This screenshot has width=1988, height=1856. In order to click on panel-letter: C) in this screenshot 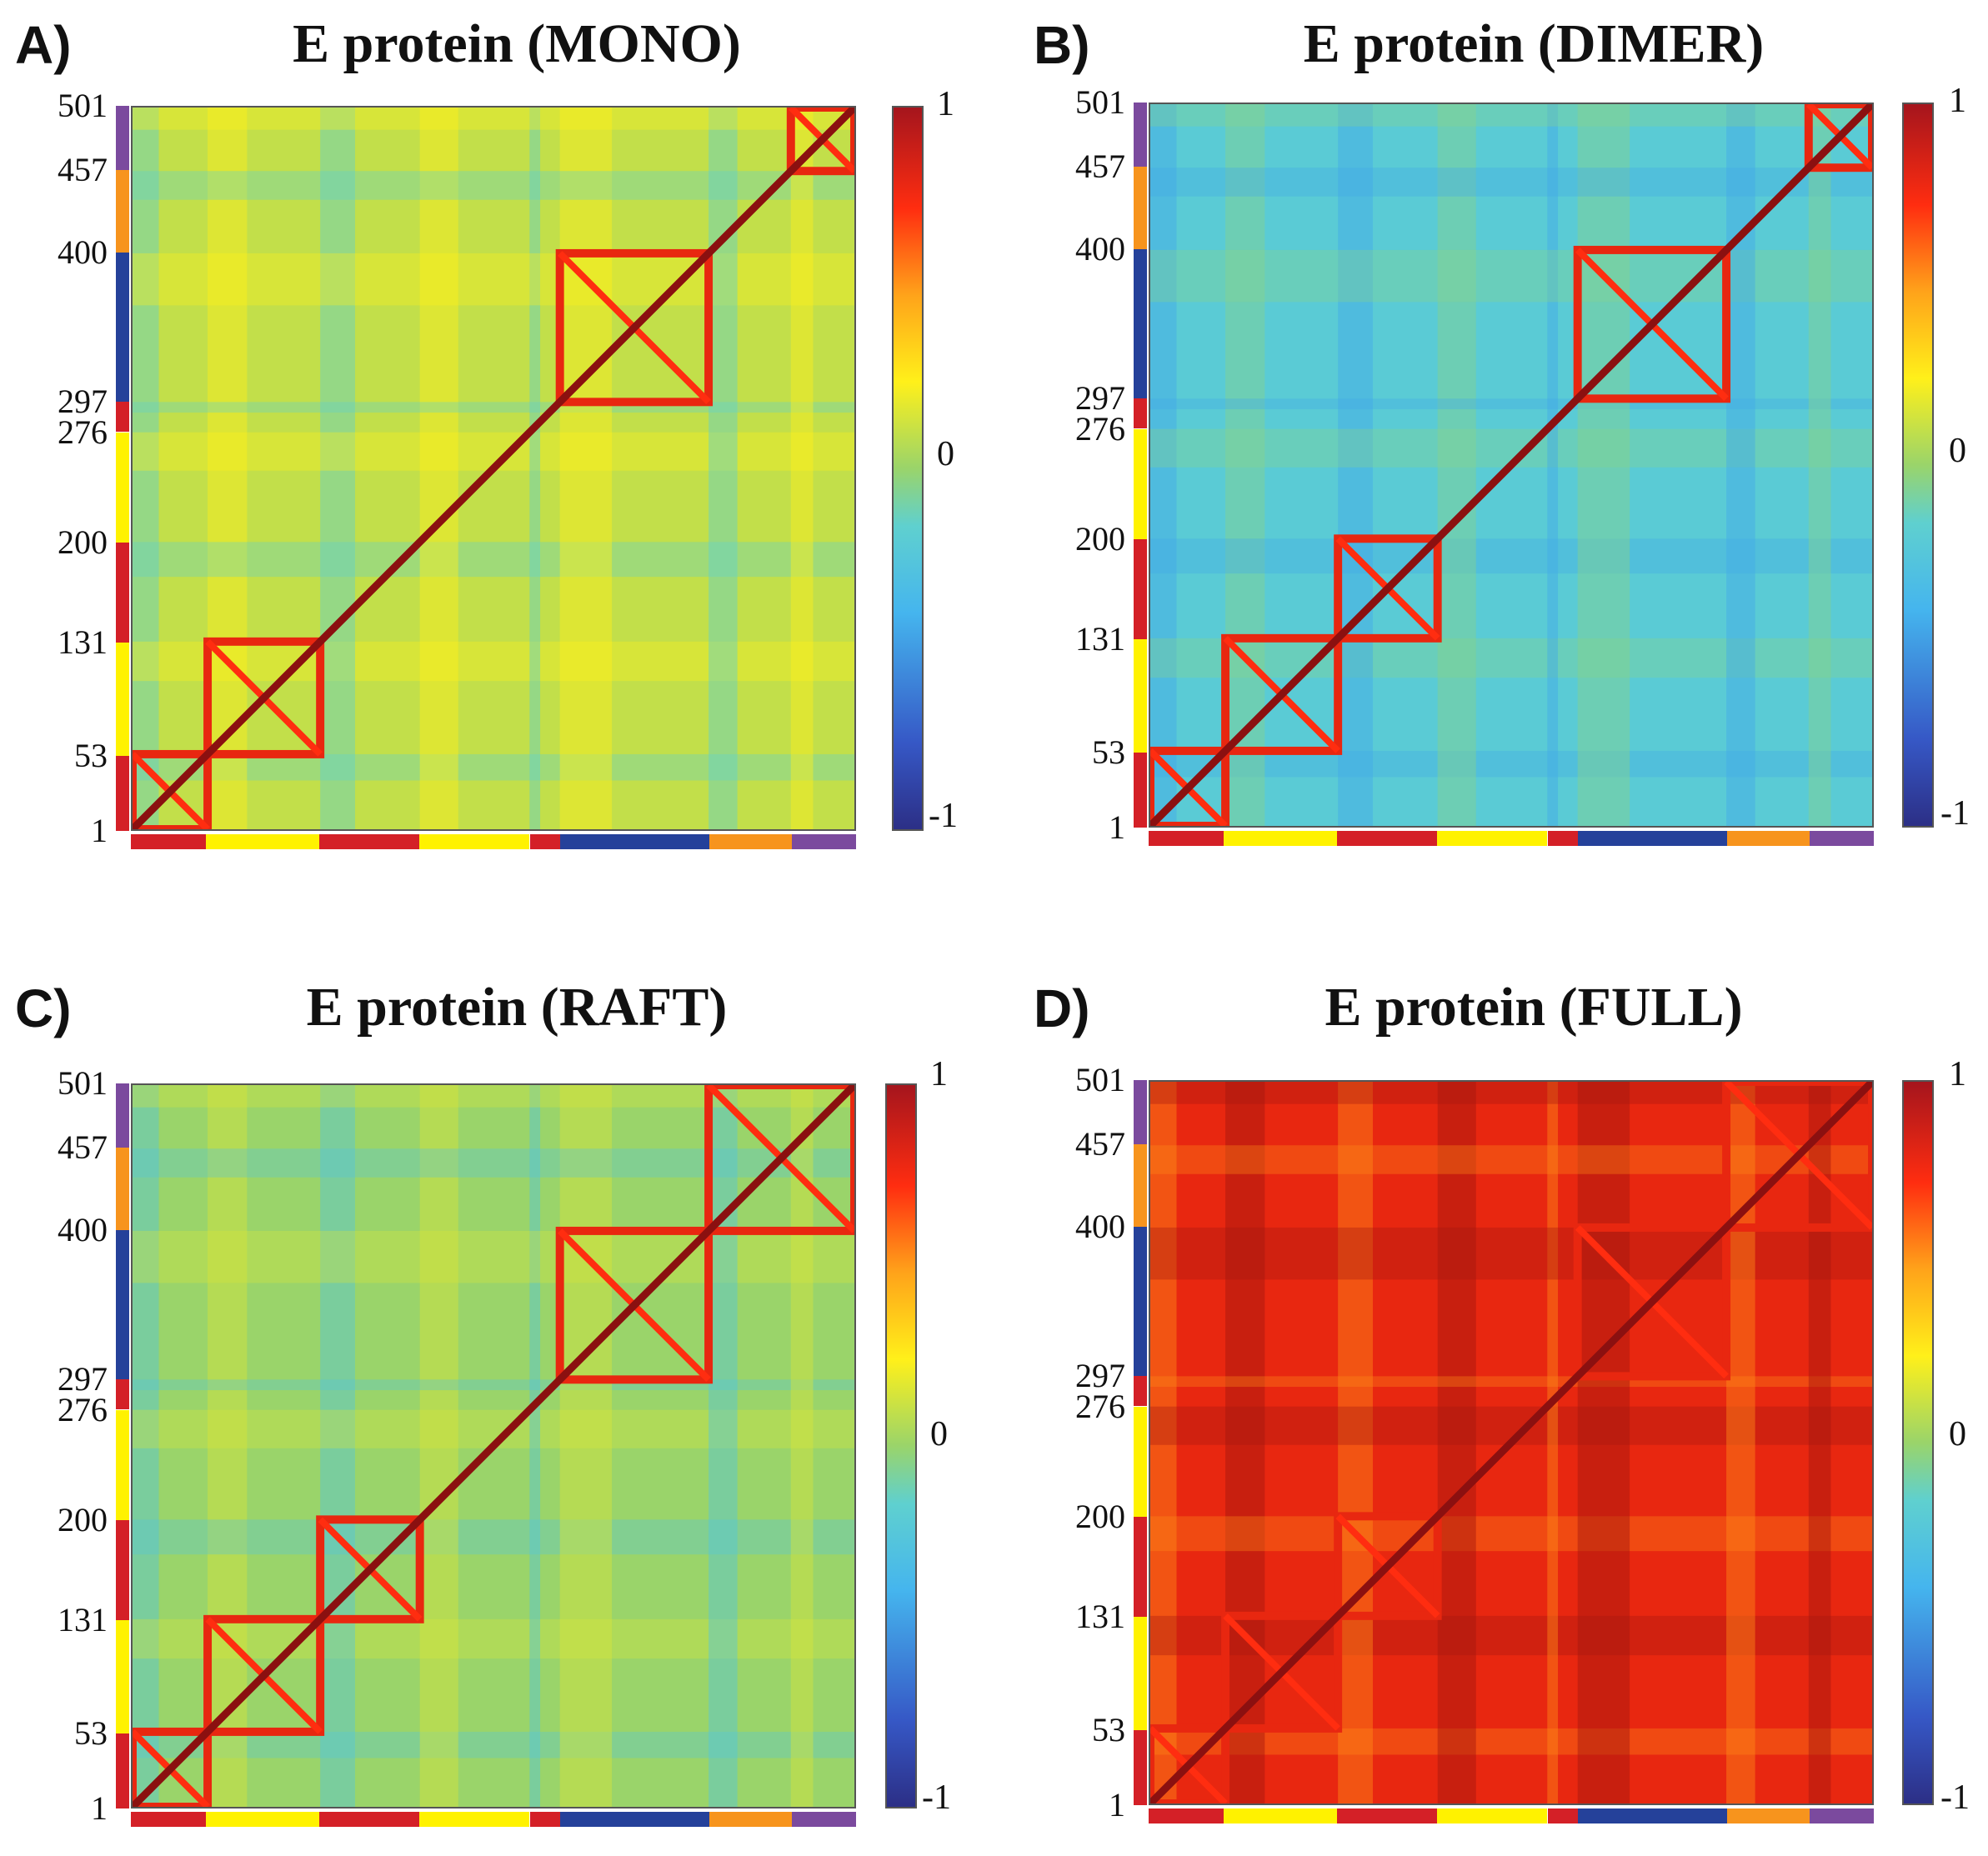, I will do `click(43, 1008)`.